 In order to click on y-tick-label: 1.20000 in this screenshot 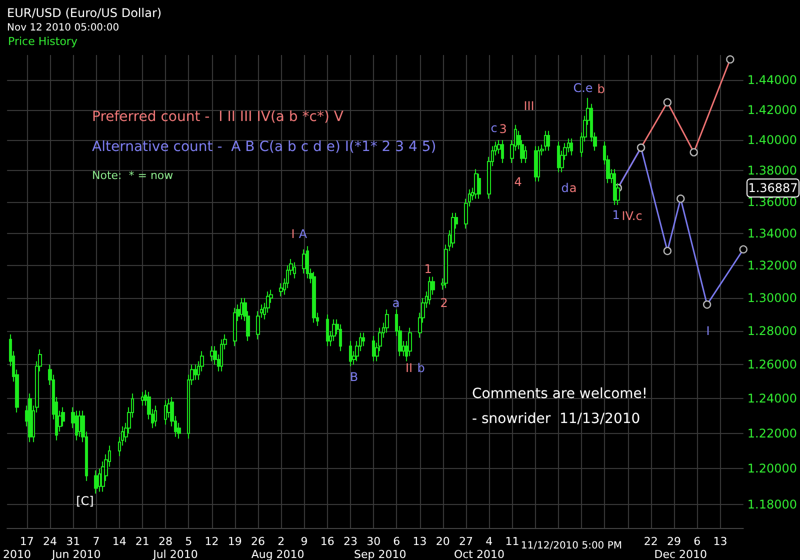, I will do `click(772, 469)`.